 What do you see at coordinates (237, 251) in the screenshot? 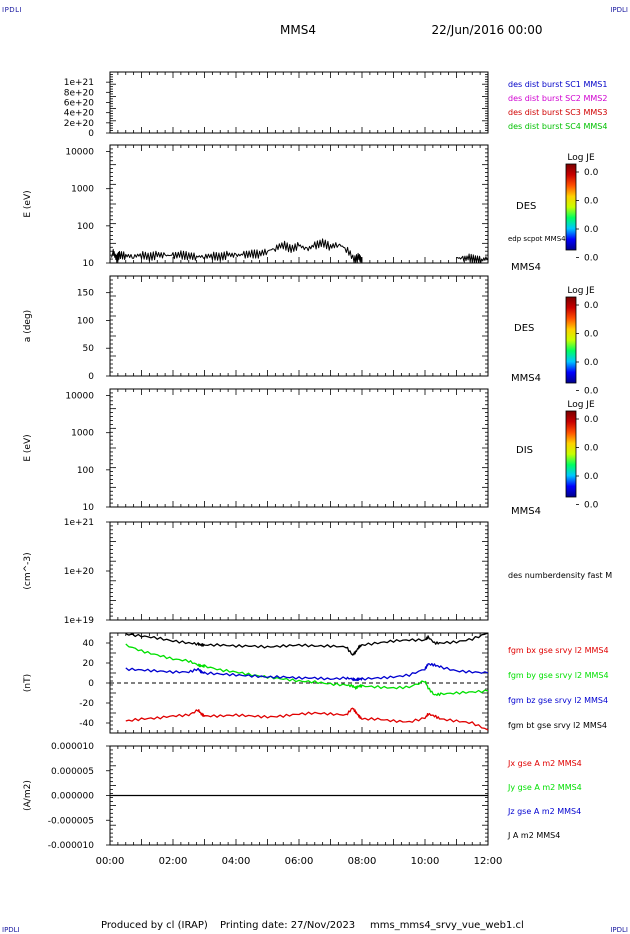
I see `scpot-line` at bounding box center [237, 251].